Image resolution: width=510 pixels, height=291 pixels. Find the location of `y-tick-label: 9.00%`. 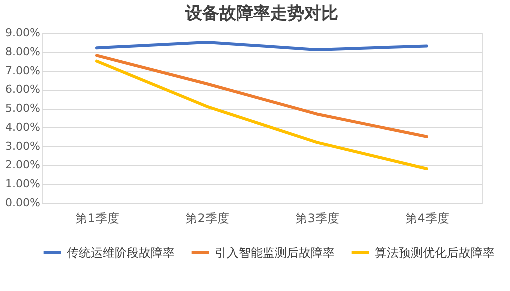

y-tick-label: 9.00% is located at coordinates (23, 33).